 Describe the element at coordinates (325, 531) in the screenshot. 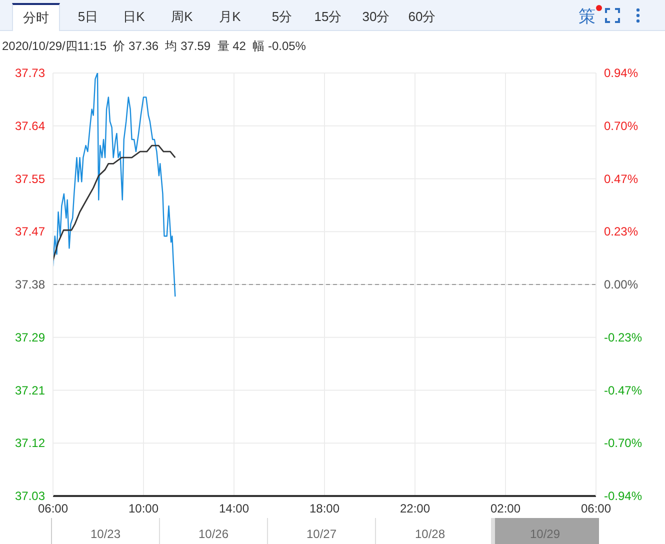

I see `time-navigator: 10/23 10/26 10/27 10/28 10/29` at that location.